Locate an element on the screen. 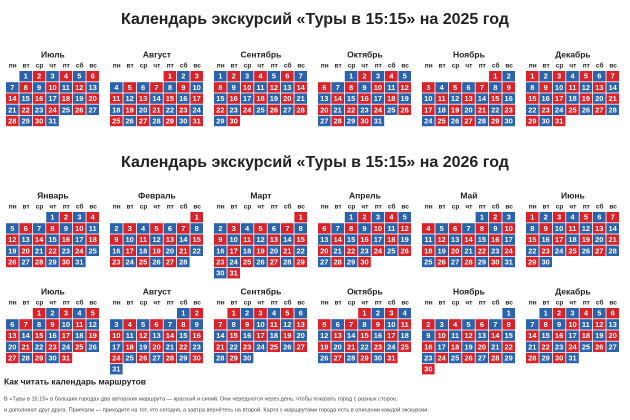 The image size is (630, 420). day-number: 22 is located at coordinates (509, 346).